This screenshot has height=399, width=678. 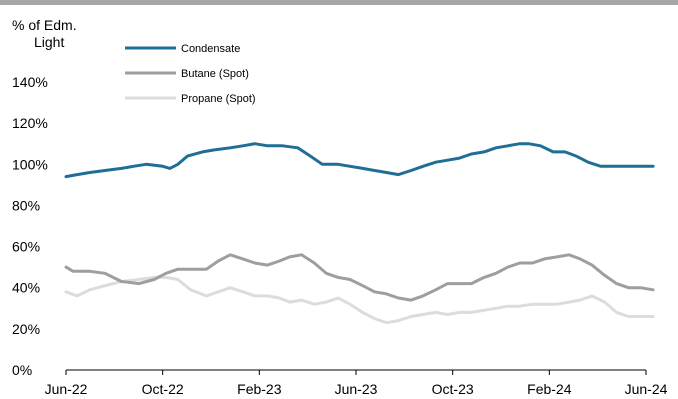 I want to click on x-tick-label: Oct-22, so click(x=163, y=389).